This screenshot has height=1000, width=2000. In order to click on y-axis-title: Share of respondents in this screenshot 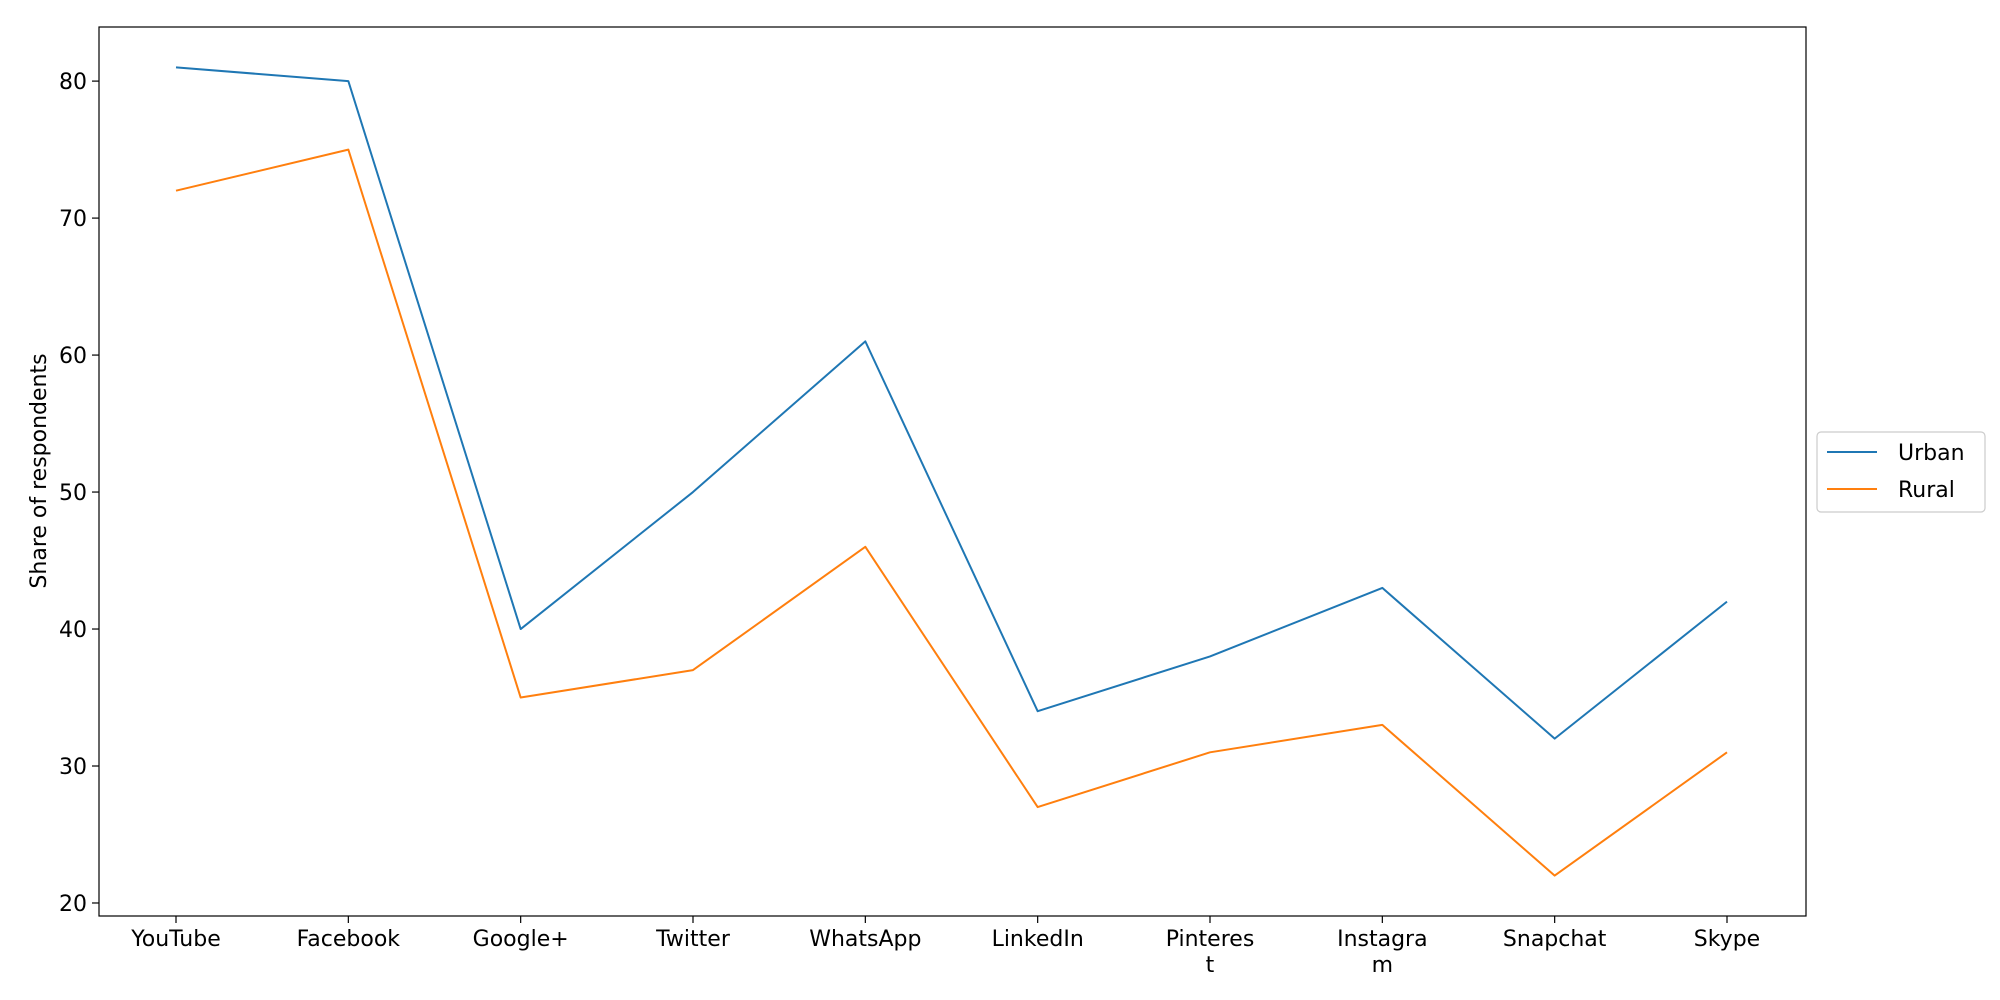, I will do `click(39, 470)`.